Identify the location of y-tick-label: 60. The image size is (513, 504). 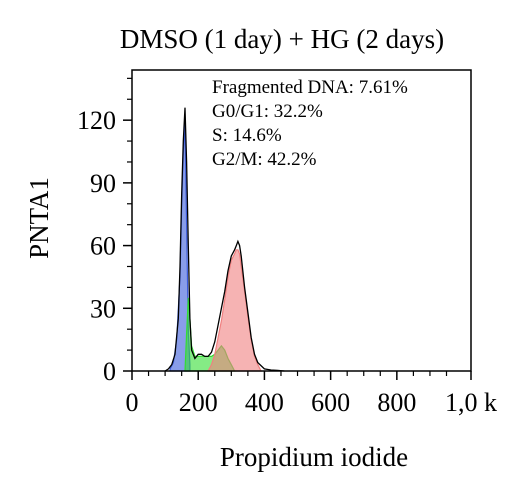
(103, 246).